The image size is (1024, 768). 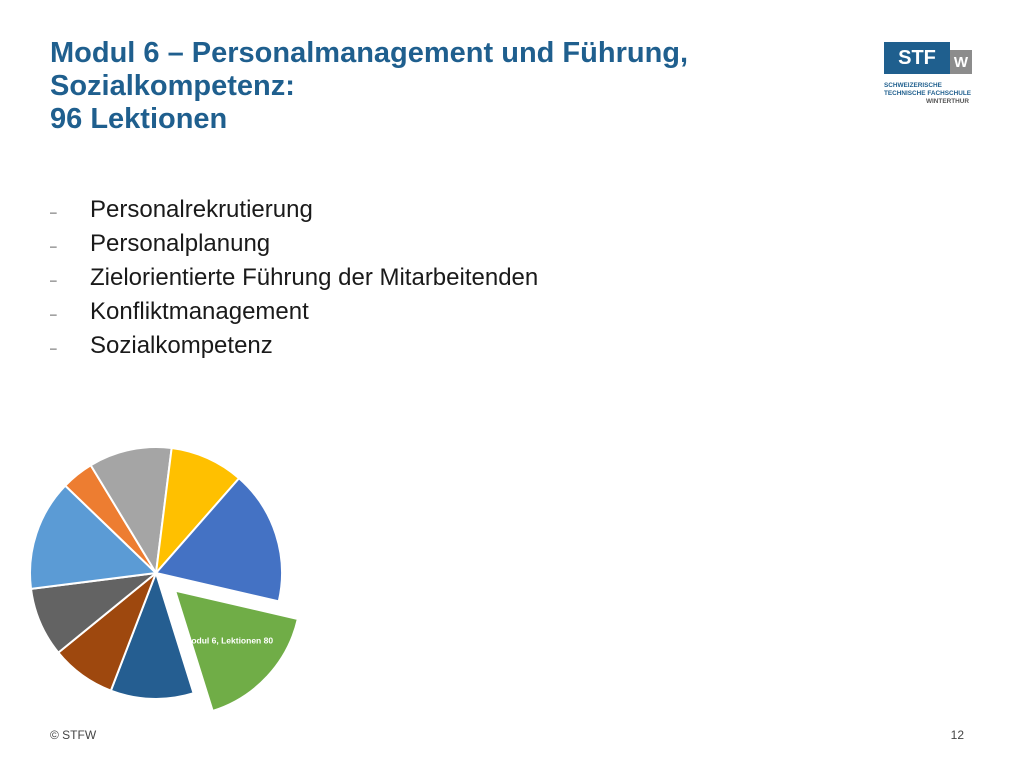 What do you see at coordinates (201, 209) in the screenshot?
I see `bullet-text: Personalrekrutierung` at bounding box center [201, 209].